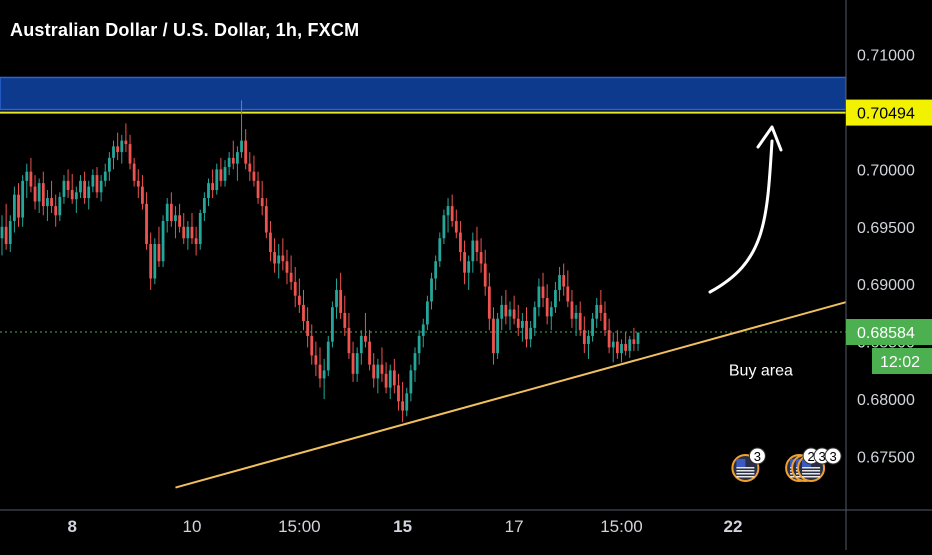 The width and height of the screenshot is (932, 555). Describe the element at coordinates (757, 456) in the screenshot. I see `event-count-badge` at that location.